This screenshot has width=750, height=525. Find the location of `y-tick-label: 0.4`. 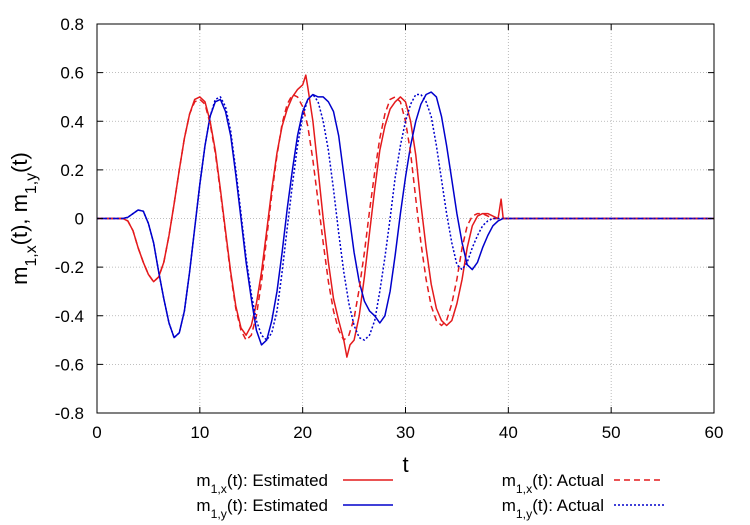

y-tick-label: 0.4 is located at coordinates (72, 121).